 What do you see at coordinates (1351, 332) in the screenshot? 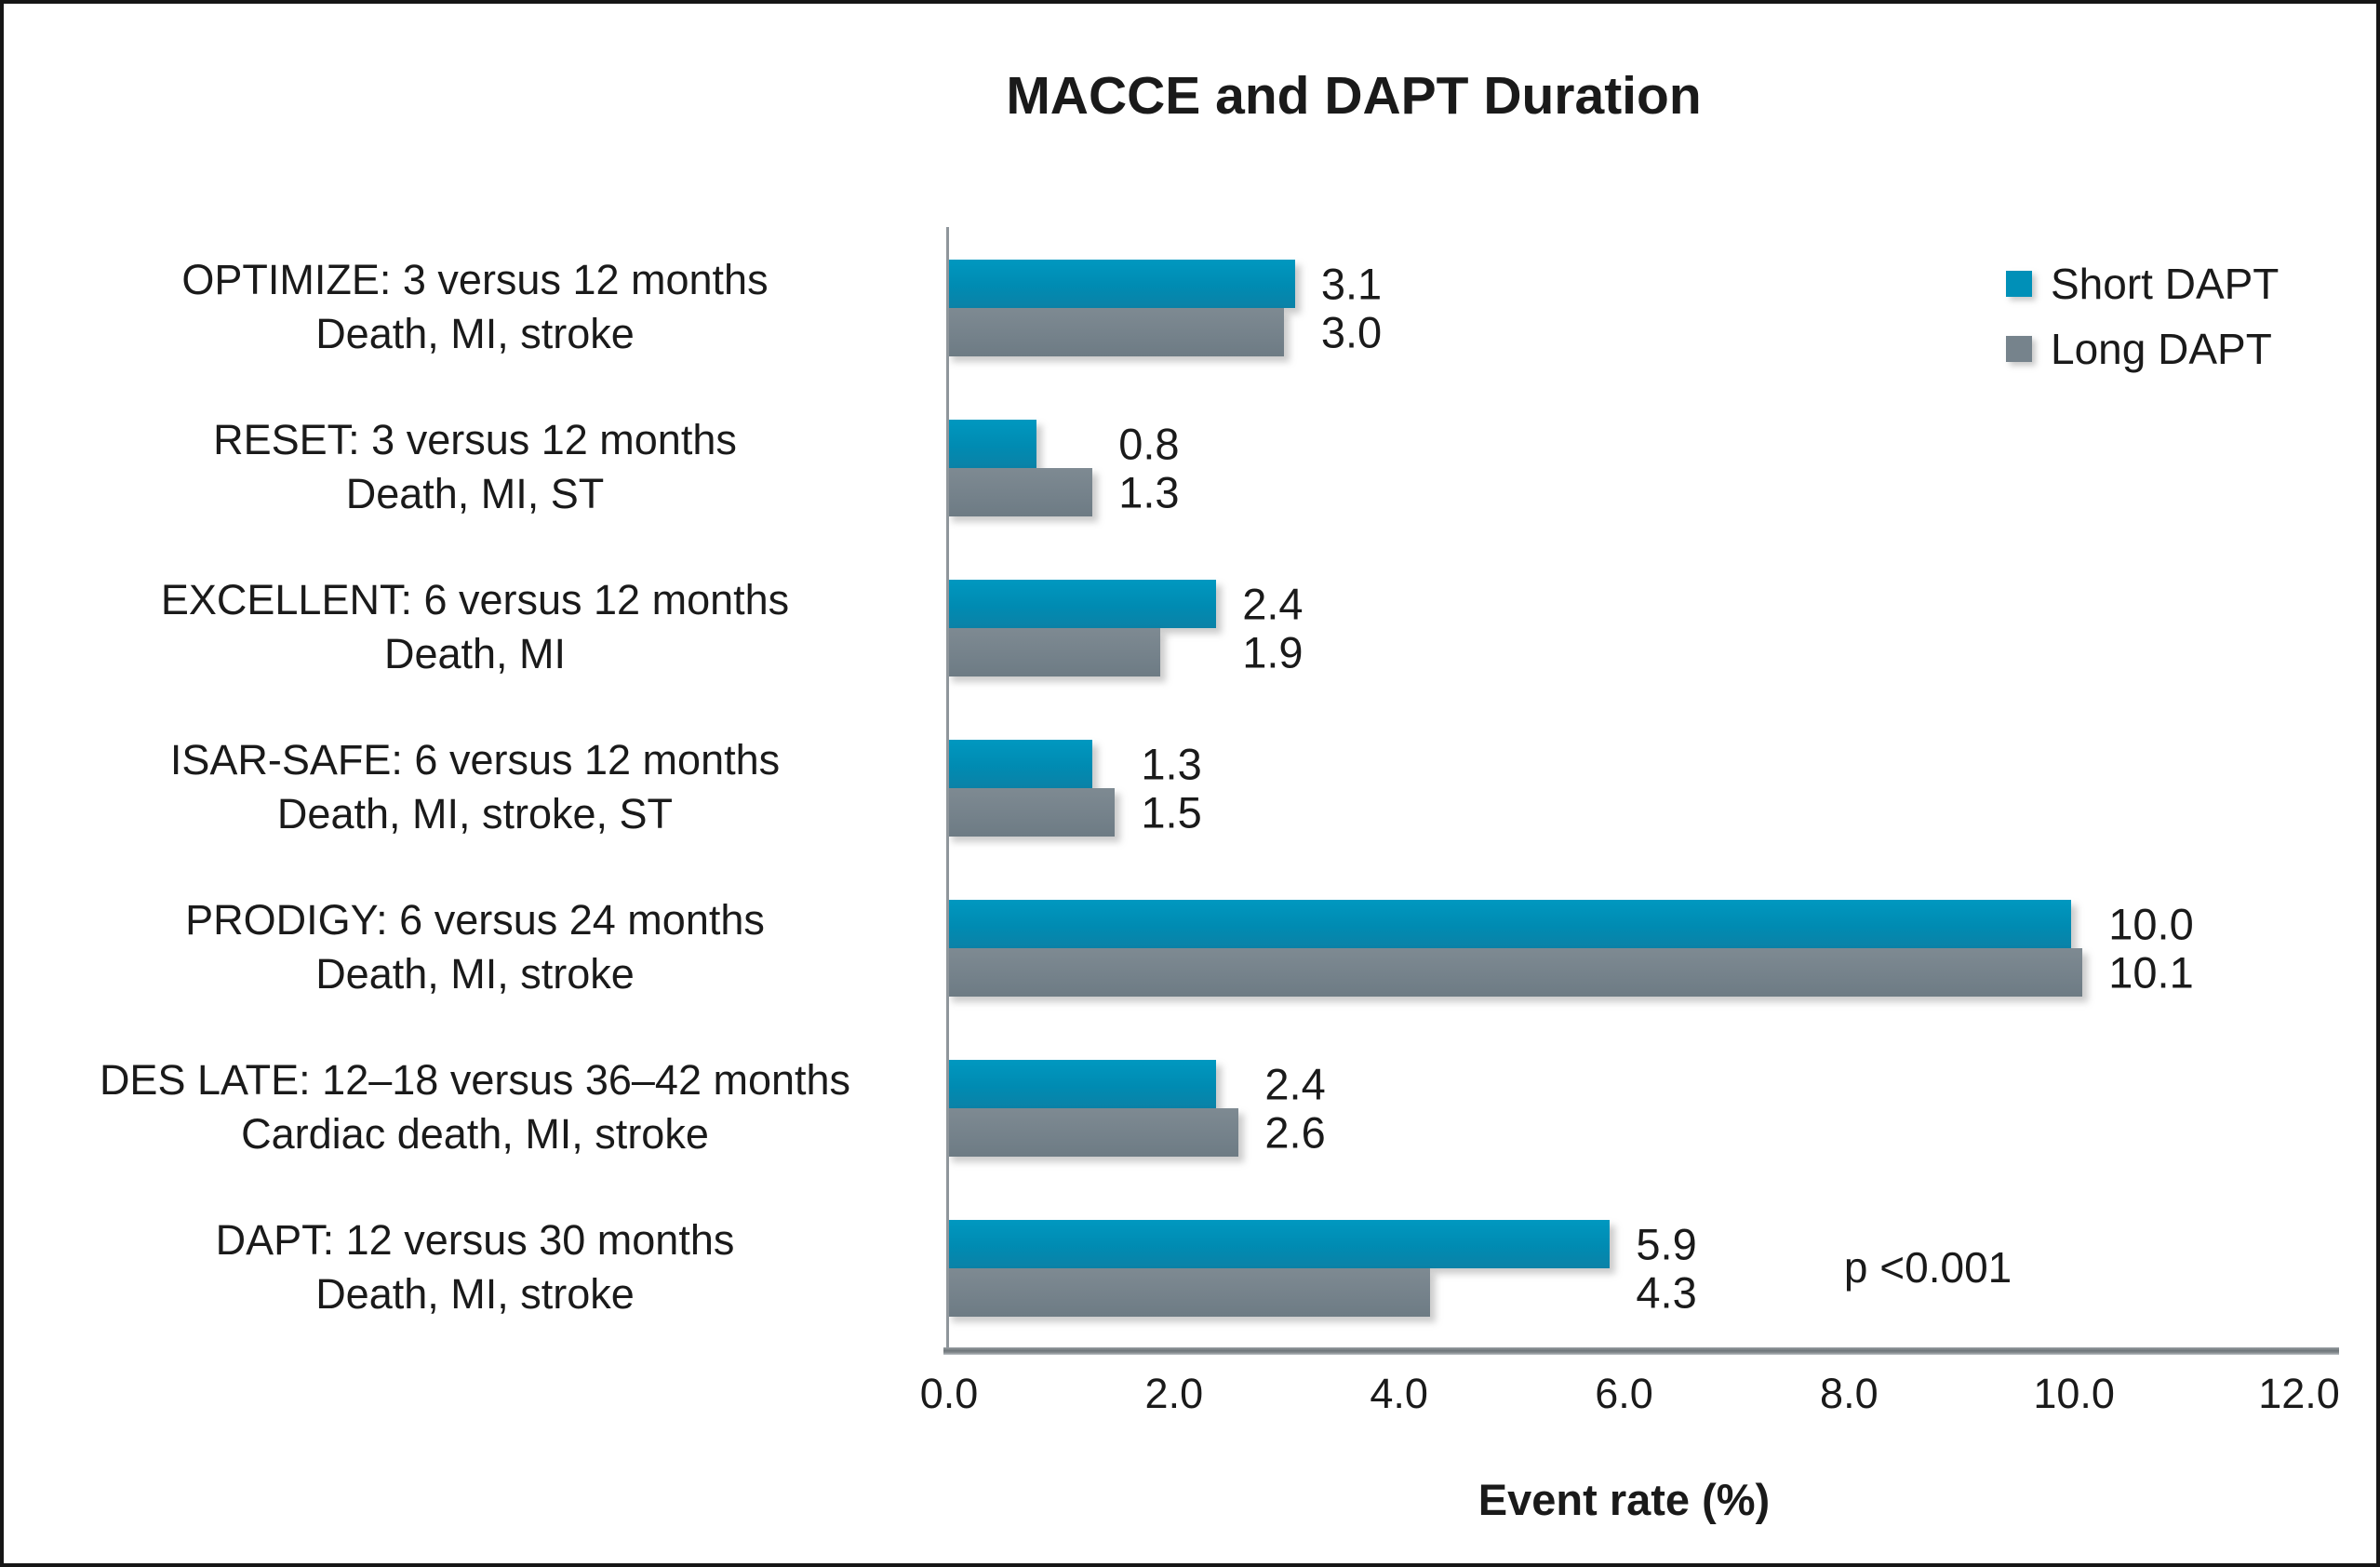
I see `long-dapt-value: 3.0` at bounding box center [1351, 332].